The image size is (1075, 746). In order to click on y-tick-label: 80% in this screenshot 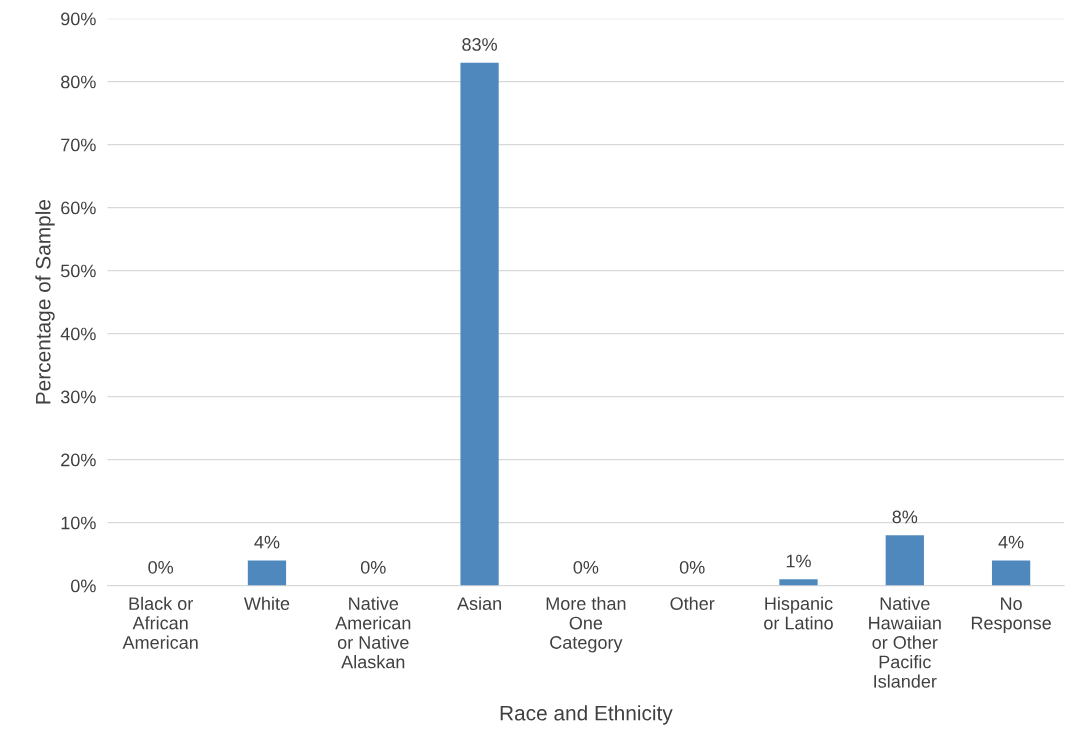, I will do `click(78, 82)`.